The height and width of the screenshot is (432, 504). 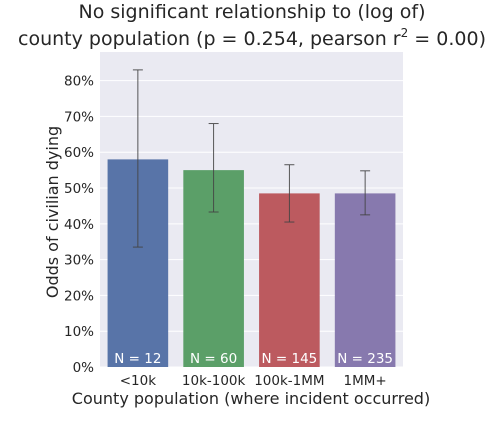 What do you see at coordinates (209, 39) in the screenshot?
I see `chart-title-line-2-prefix: county population (p = 0.254, pearson r` at bounding box center [209, 39].